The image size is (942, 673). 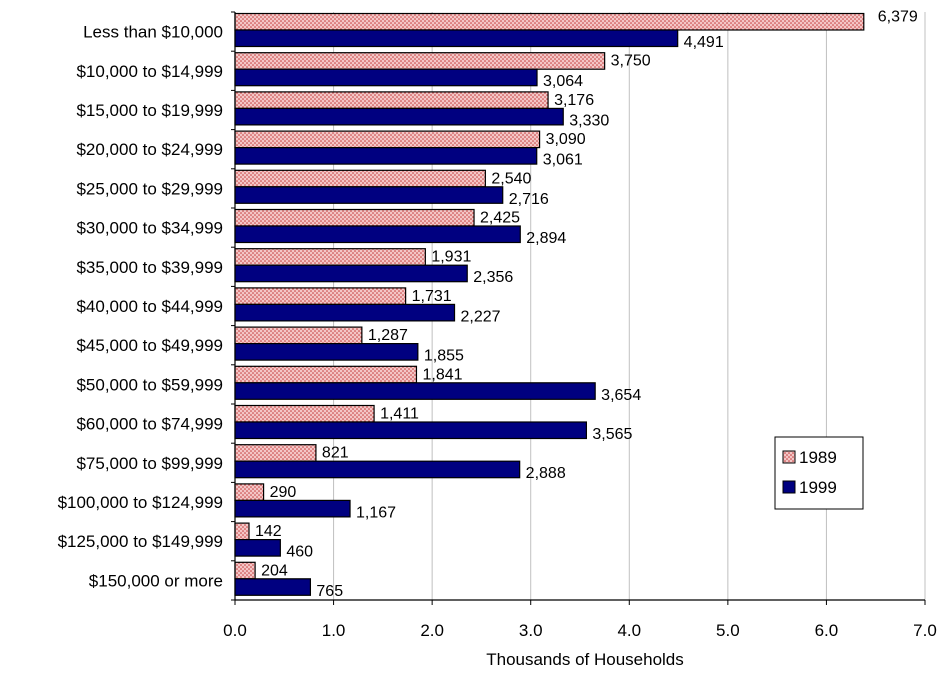 What do you see at coordinates (399, 414) in the screenshot?
I see `data-label-1989: 1,411` at bounding box center [399, 414].